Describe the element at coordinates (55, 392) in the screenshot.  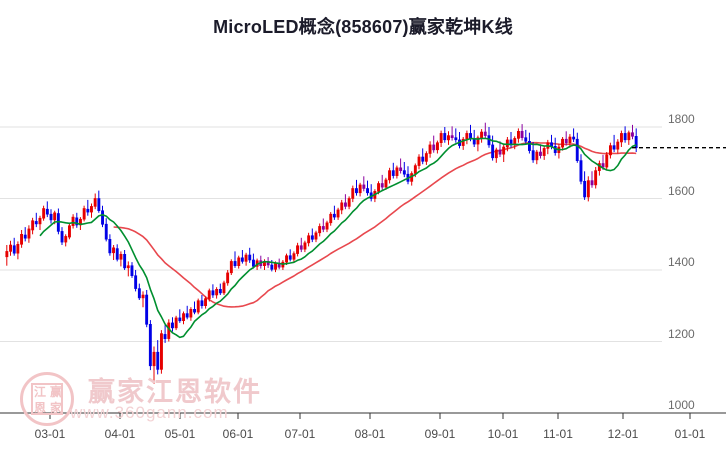
I see `seal-char: 赢` at that location.